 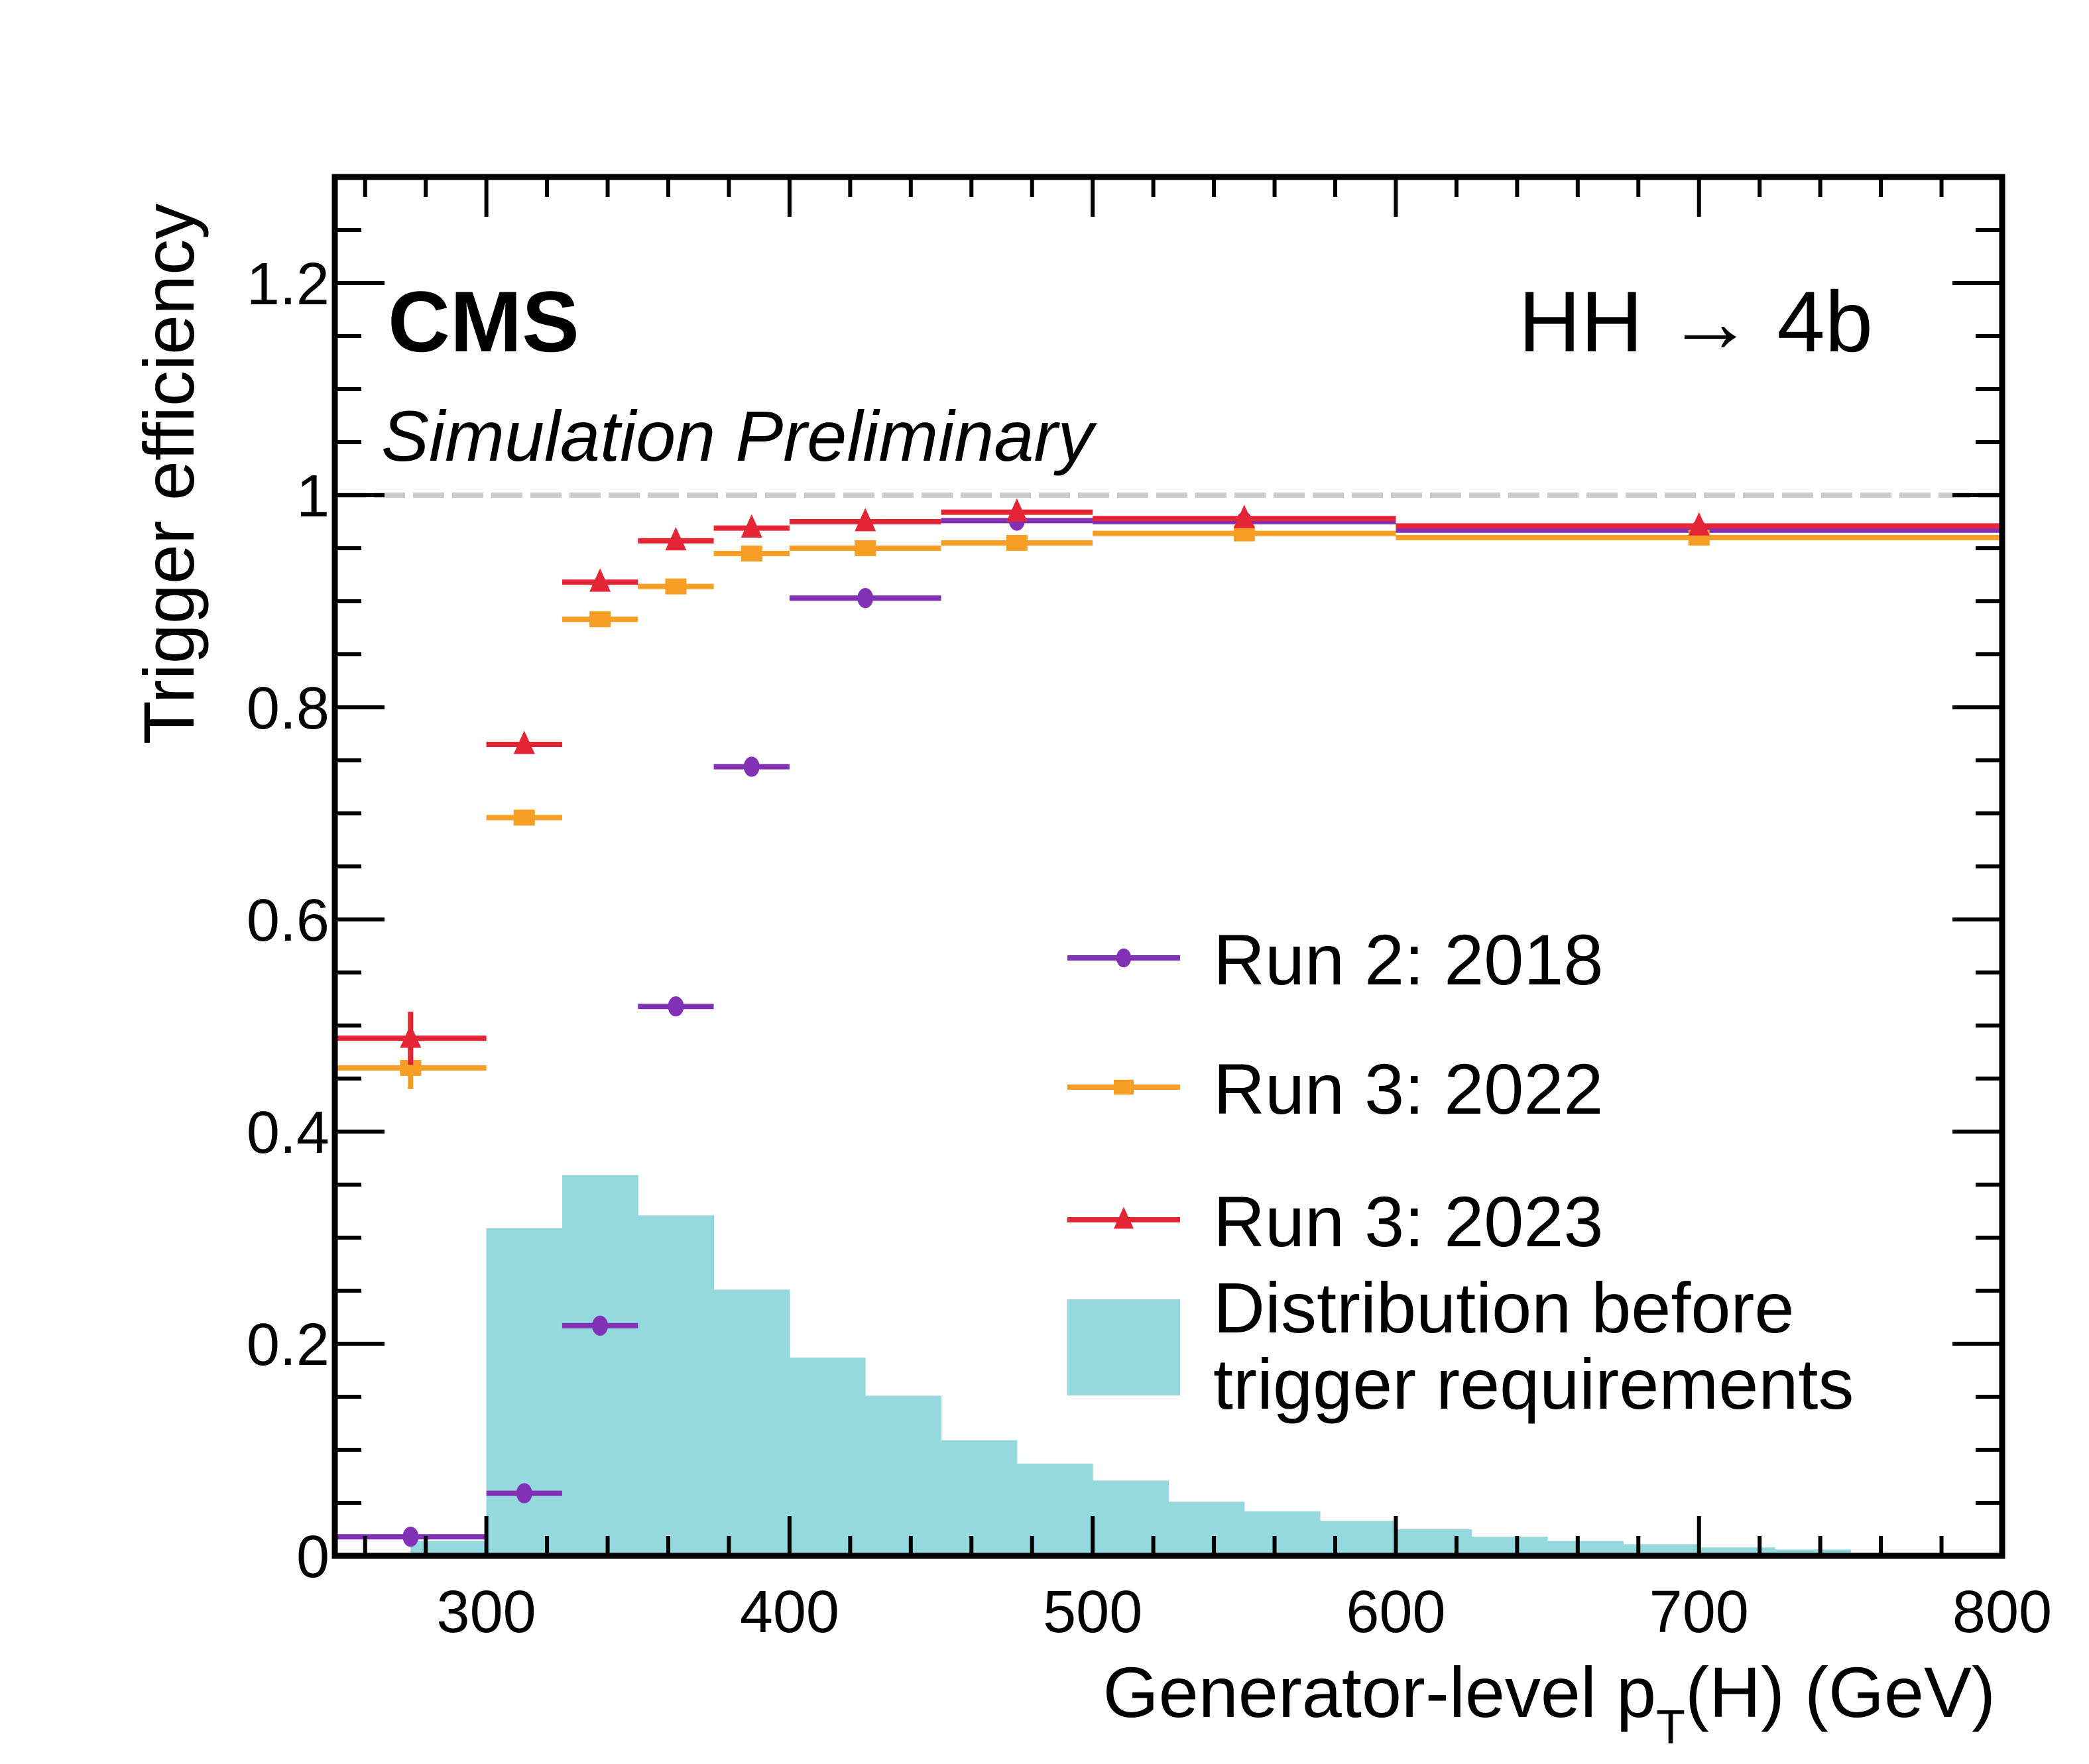 I want to click on x-axis-label-sub: T, so click(x=1670, y=1727).